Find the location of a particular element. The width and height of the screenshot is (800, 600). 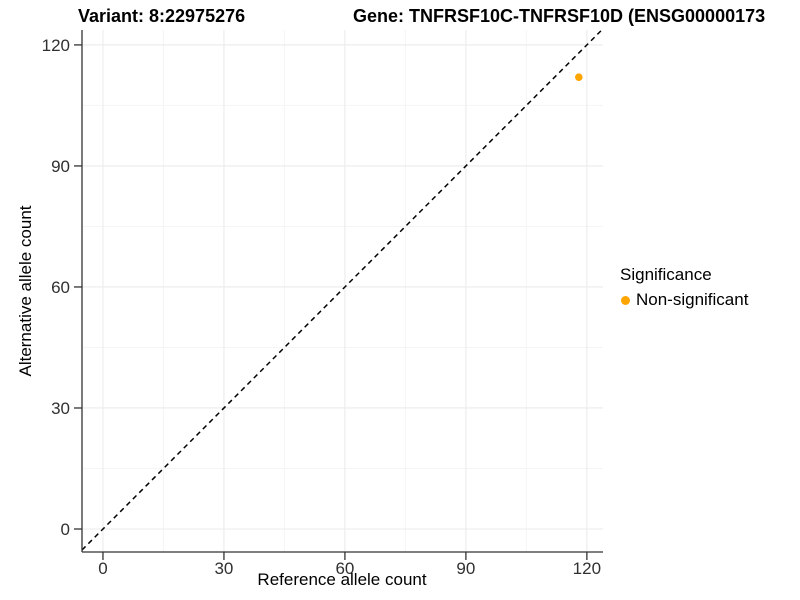

y-tick-label: 30 is located at coordinates (60, 408).